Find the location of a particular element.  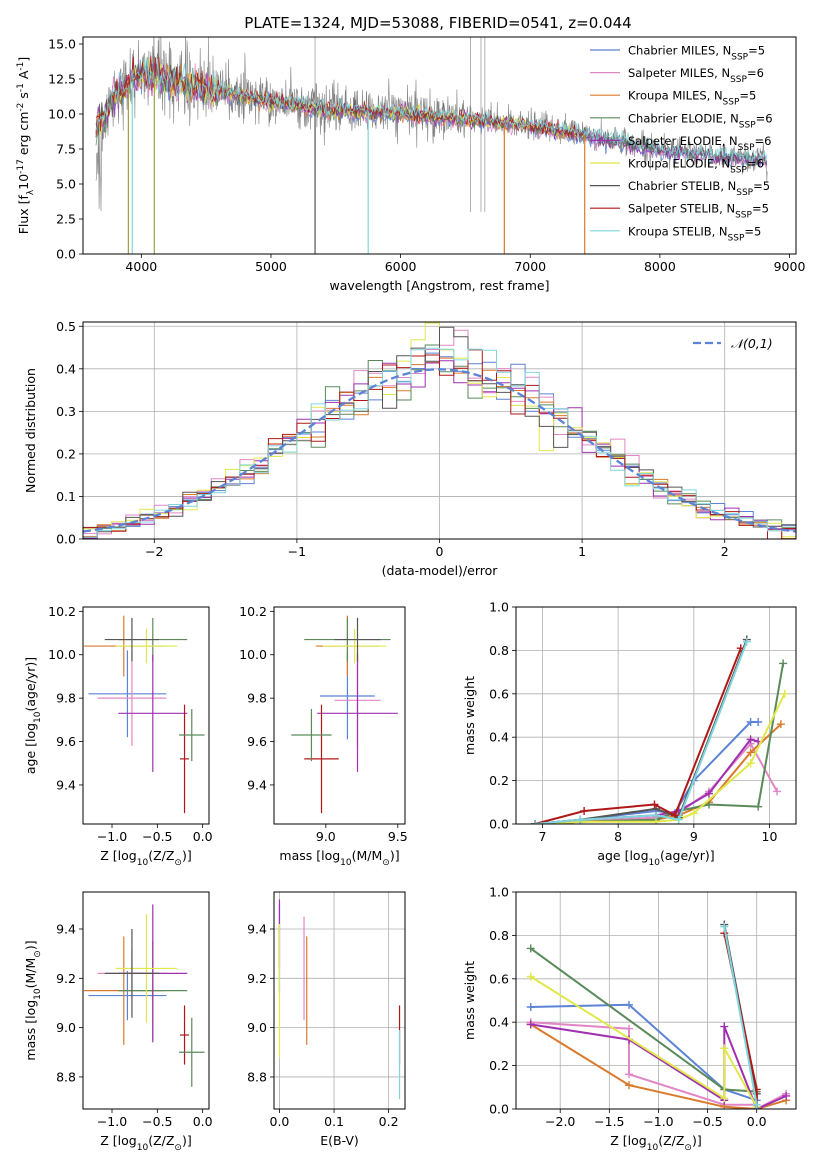

y-tick-label: 7.5 is located at coordinates (66, 149).